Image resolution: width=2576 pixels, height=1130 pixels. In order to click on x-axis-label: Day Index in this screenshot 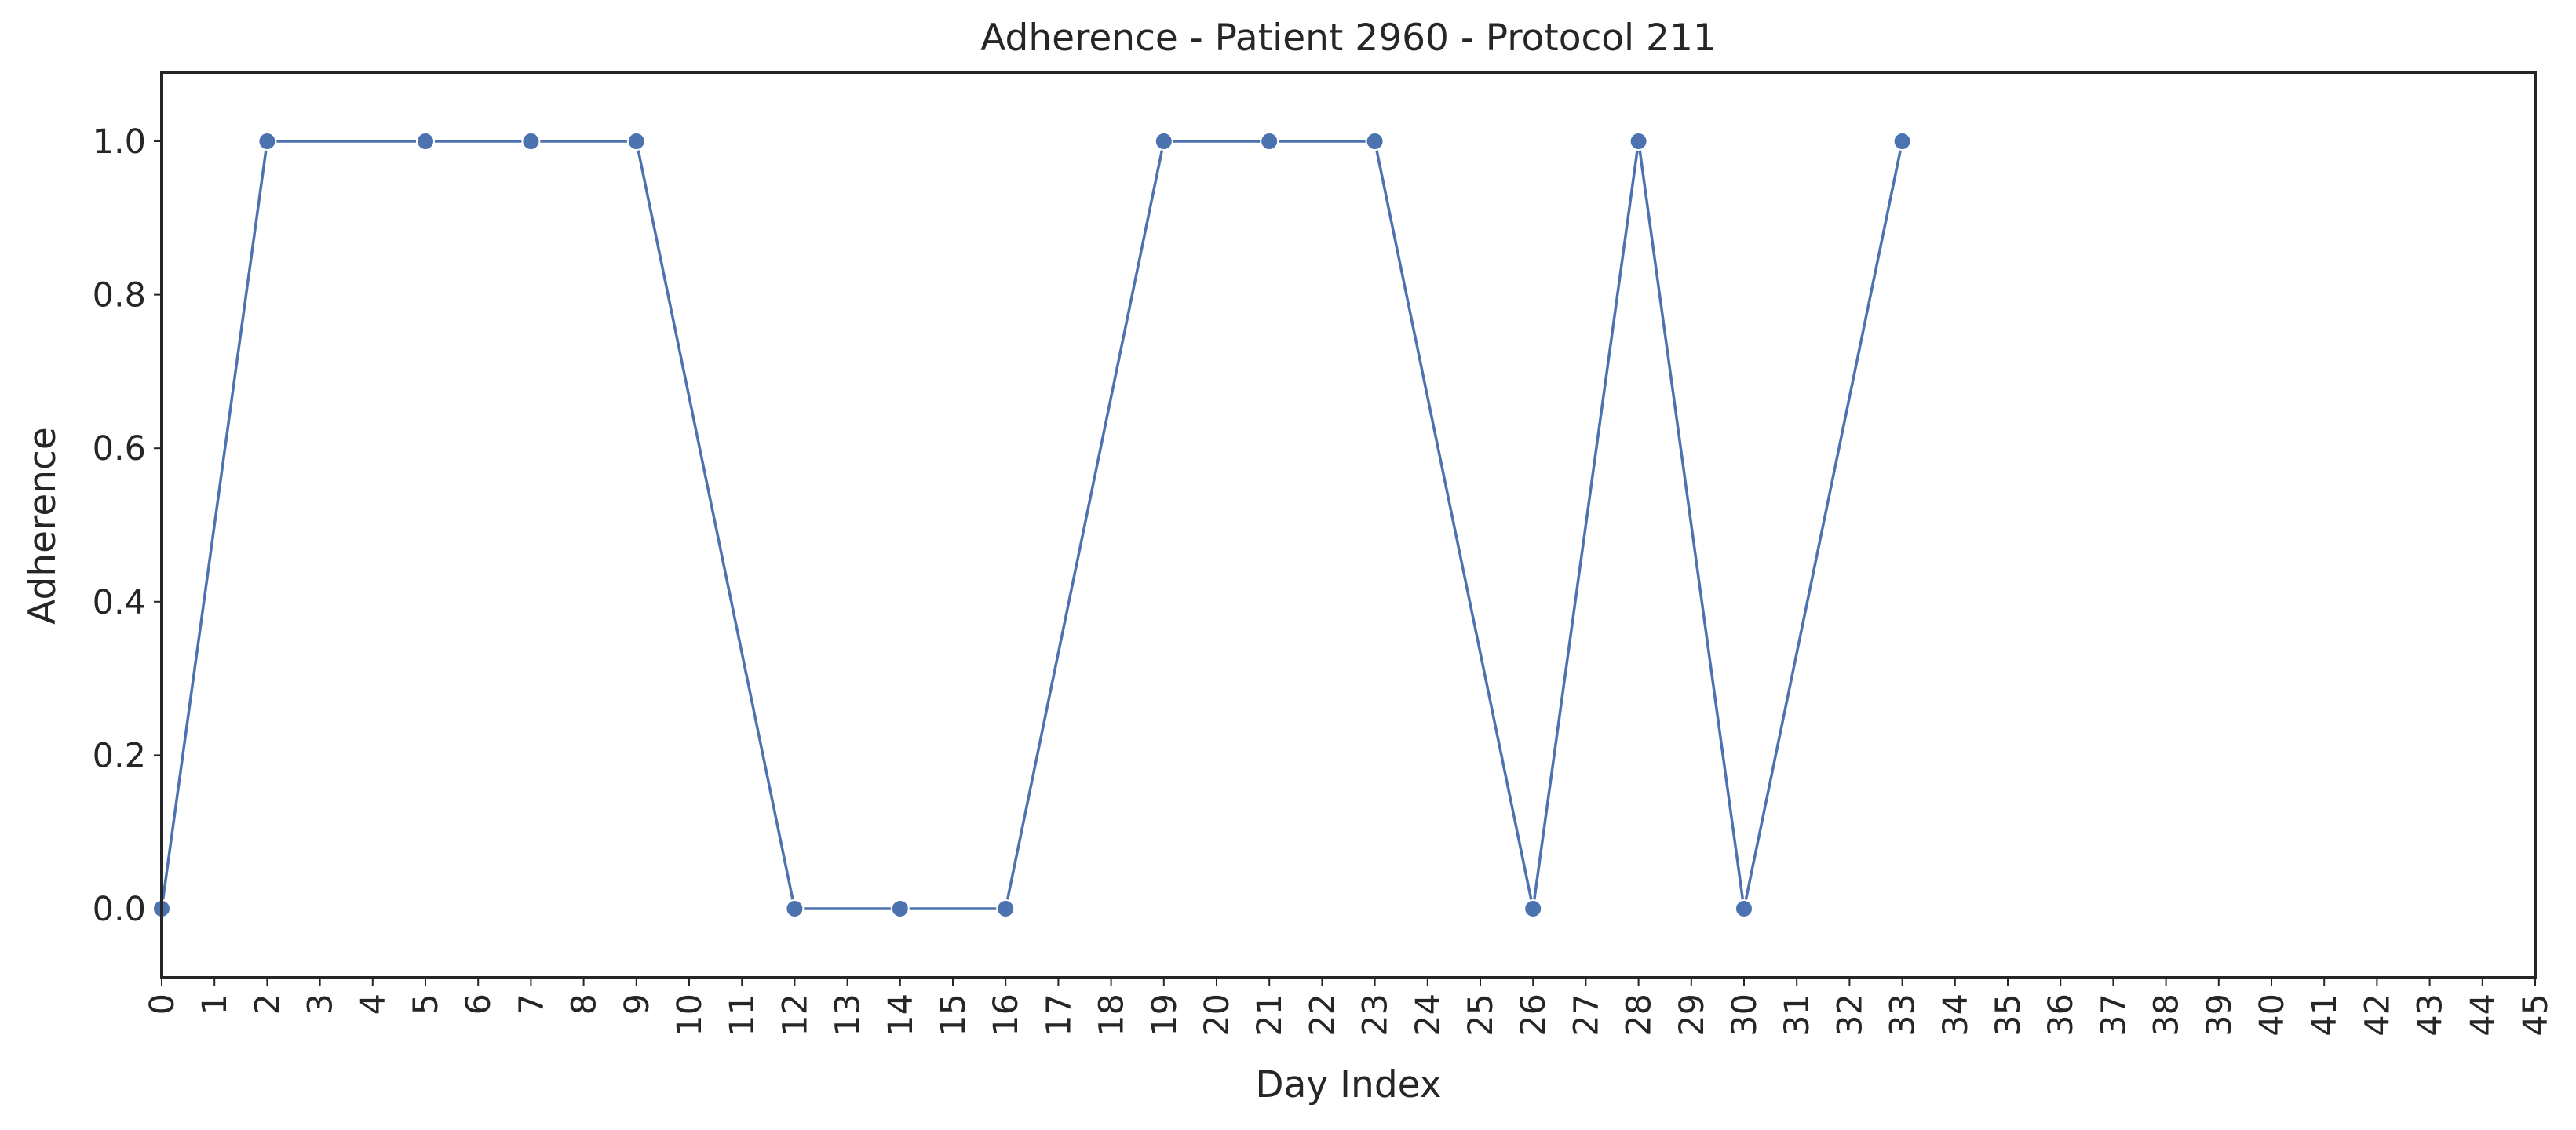, I will do `click(1348, 1084)`.